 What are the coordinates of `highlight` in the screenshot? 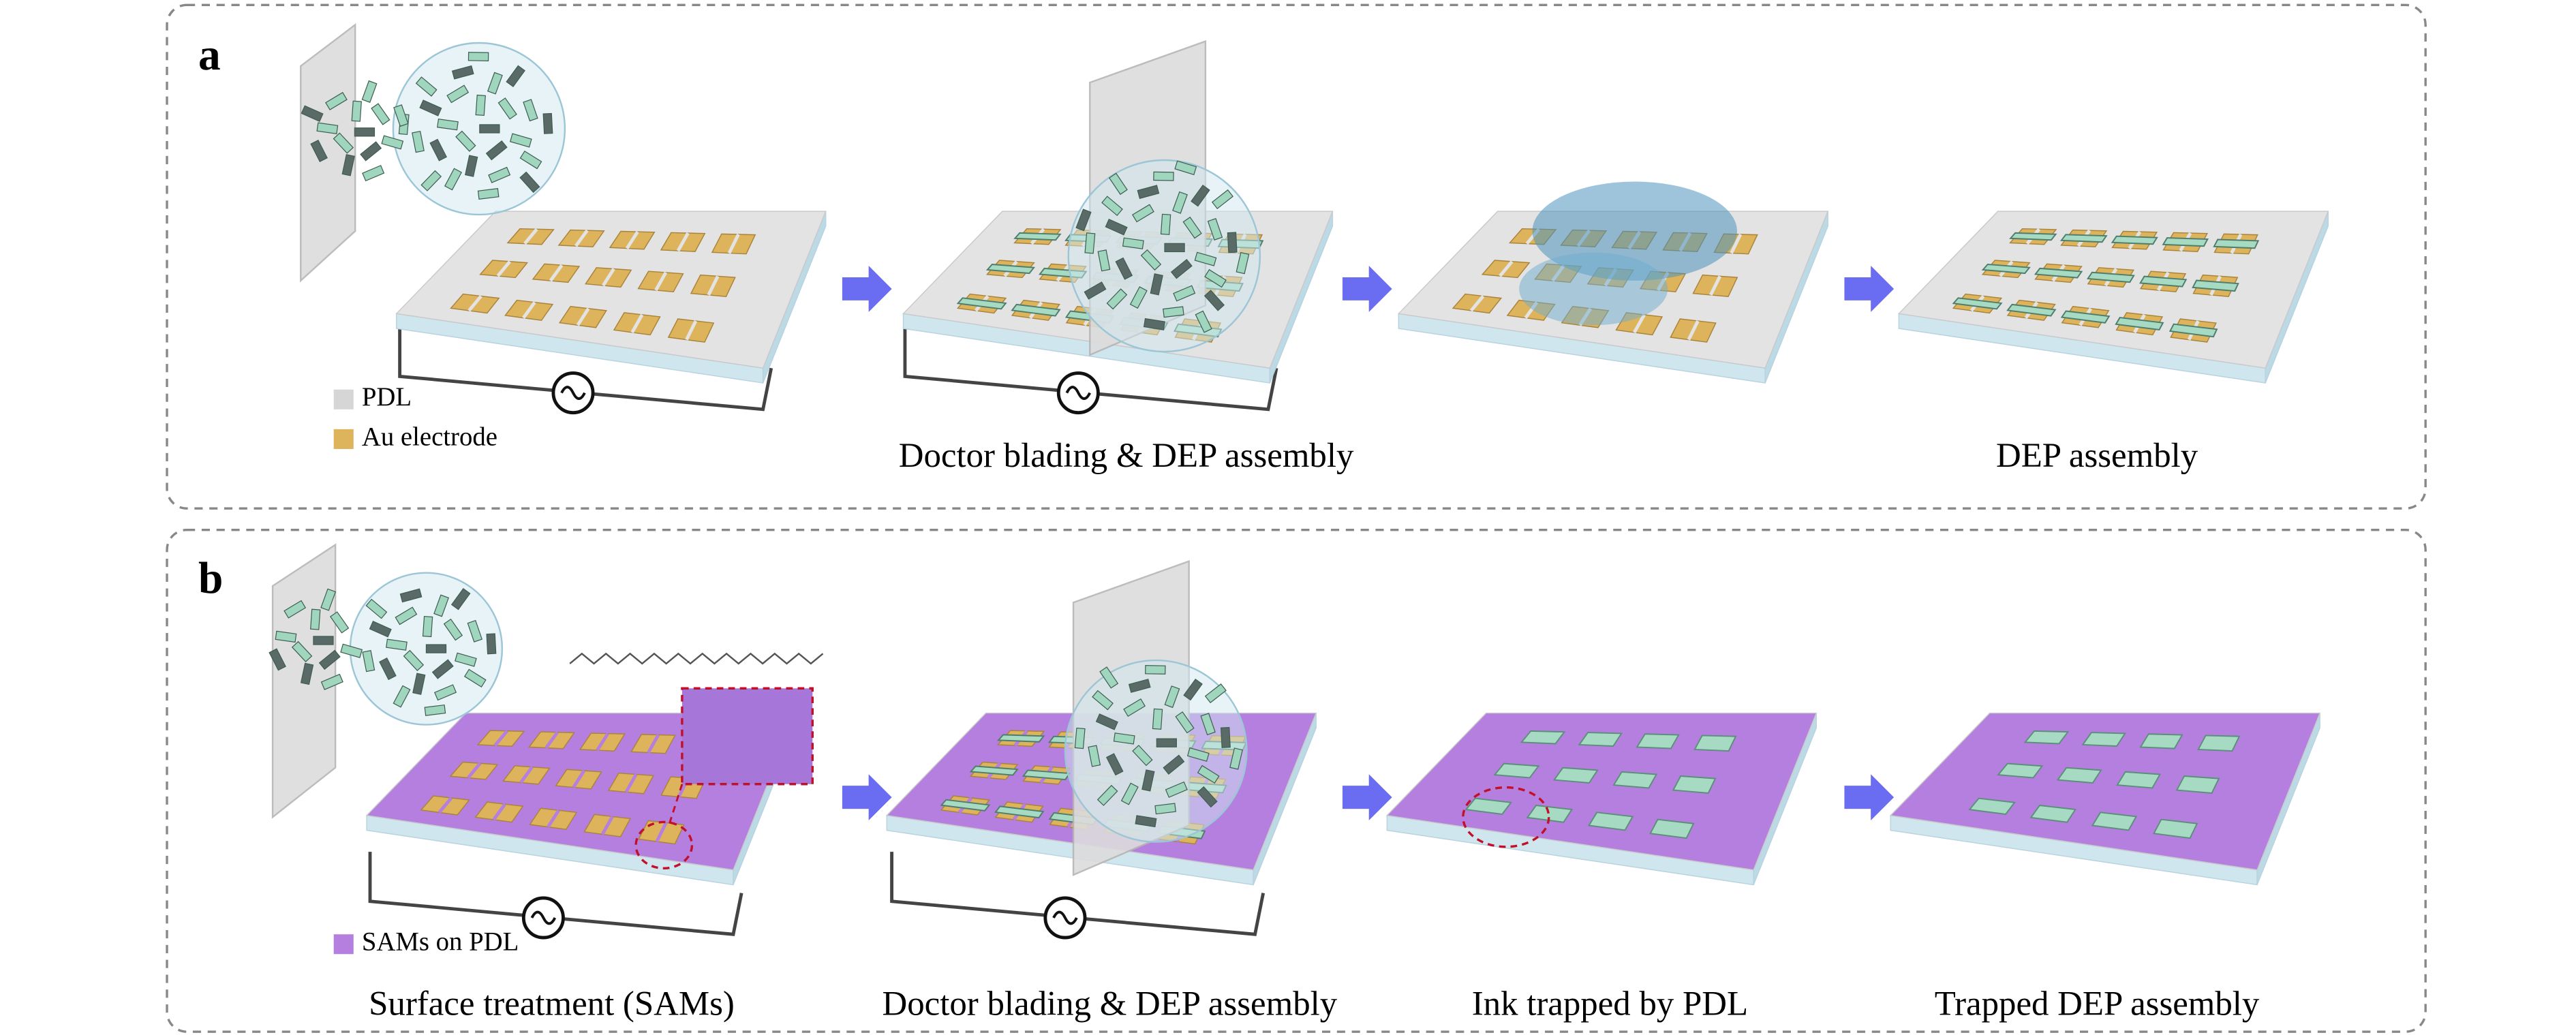 It's located at (664, 845).